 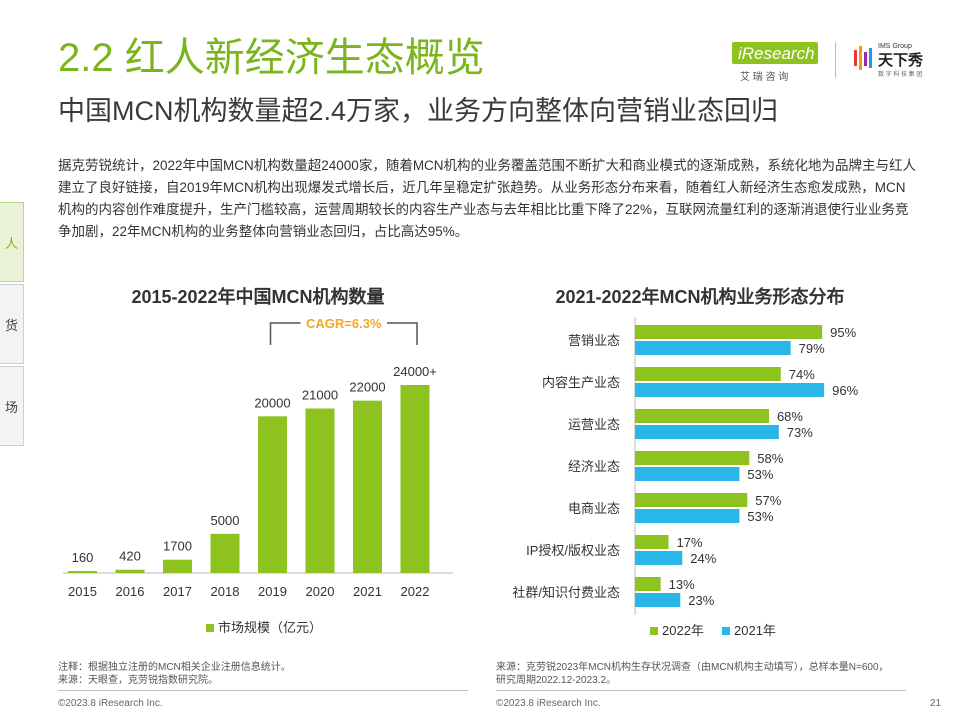 I want to click on side-tab-goods: 货, so click(x=12, y=324).